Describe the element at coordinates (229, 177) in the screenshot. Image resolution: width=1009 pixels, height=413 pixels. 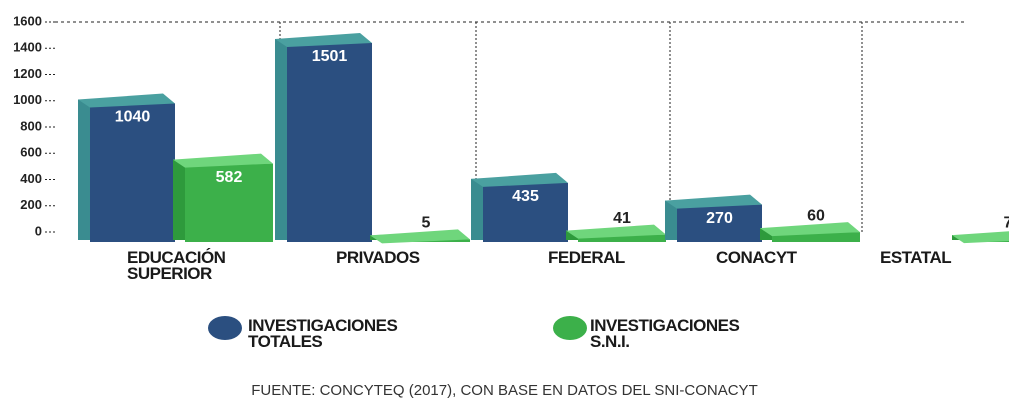
I see `value-label: 582` at that location.